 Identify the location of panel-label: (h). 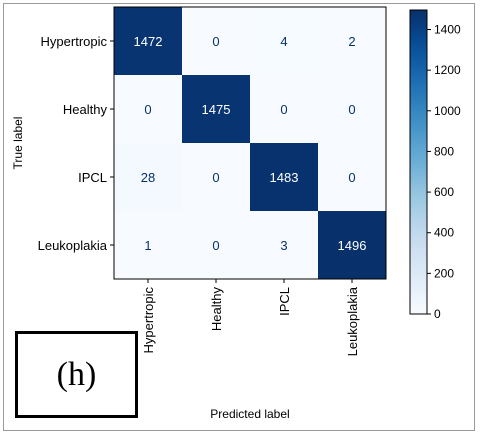
(76, 374).